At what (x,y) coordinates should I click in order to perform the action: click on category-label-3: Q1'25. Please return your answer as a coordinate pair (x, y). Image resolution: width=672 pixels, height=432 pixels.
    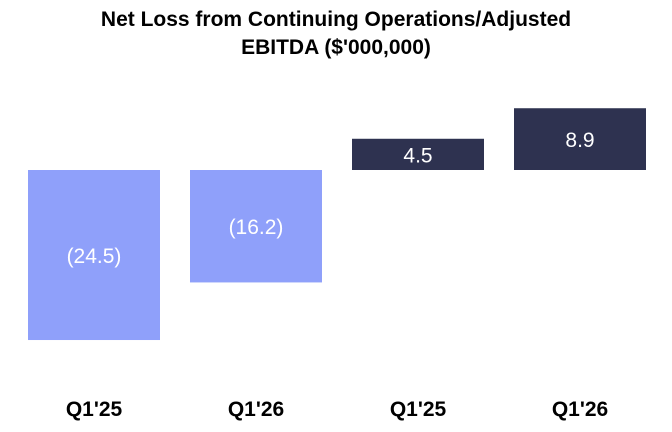
    Looking at the image, I should click on (418, 409).